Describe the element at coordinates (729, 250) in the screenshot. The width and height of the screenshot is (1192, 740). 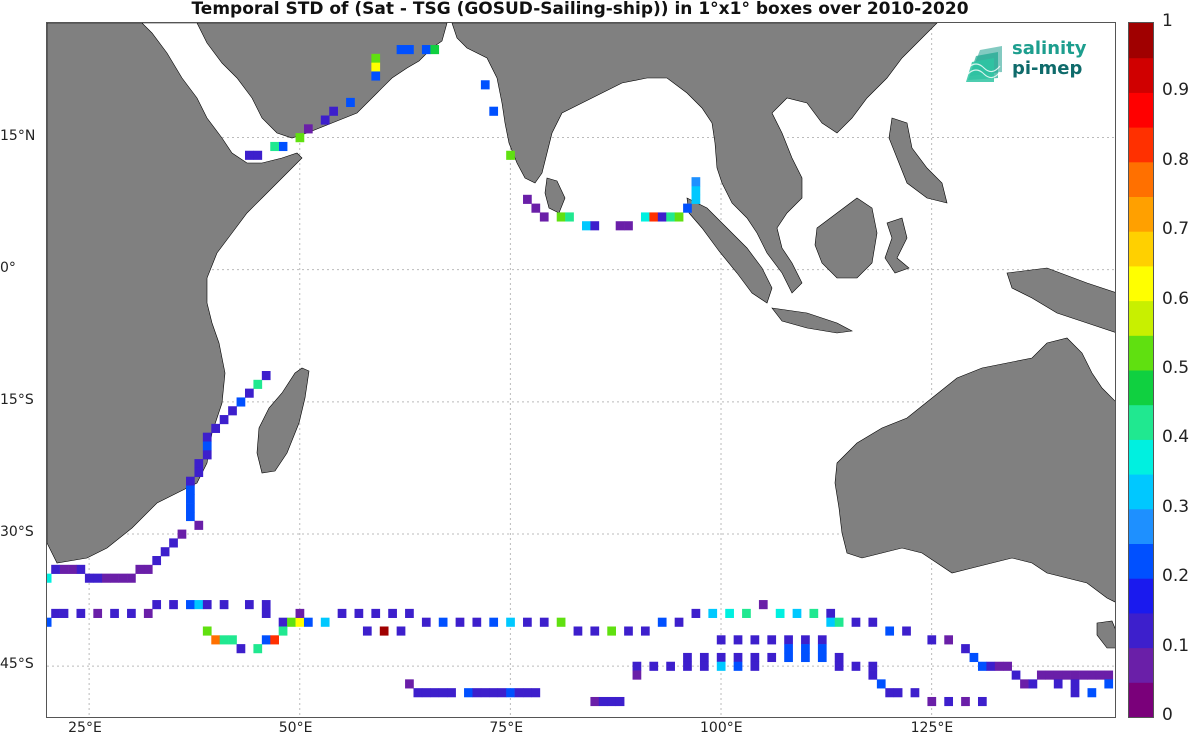
I see `land-sumatra` at that location.